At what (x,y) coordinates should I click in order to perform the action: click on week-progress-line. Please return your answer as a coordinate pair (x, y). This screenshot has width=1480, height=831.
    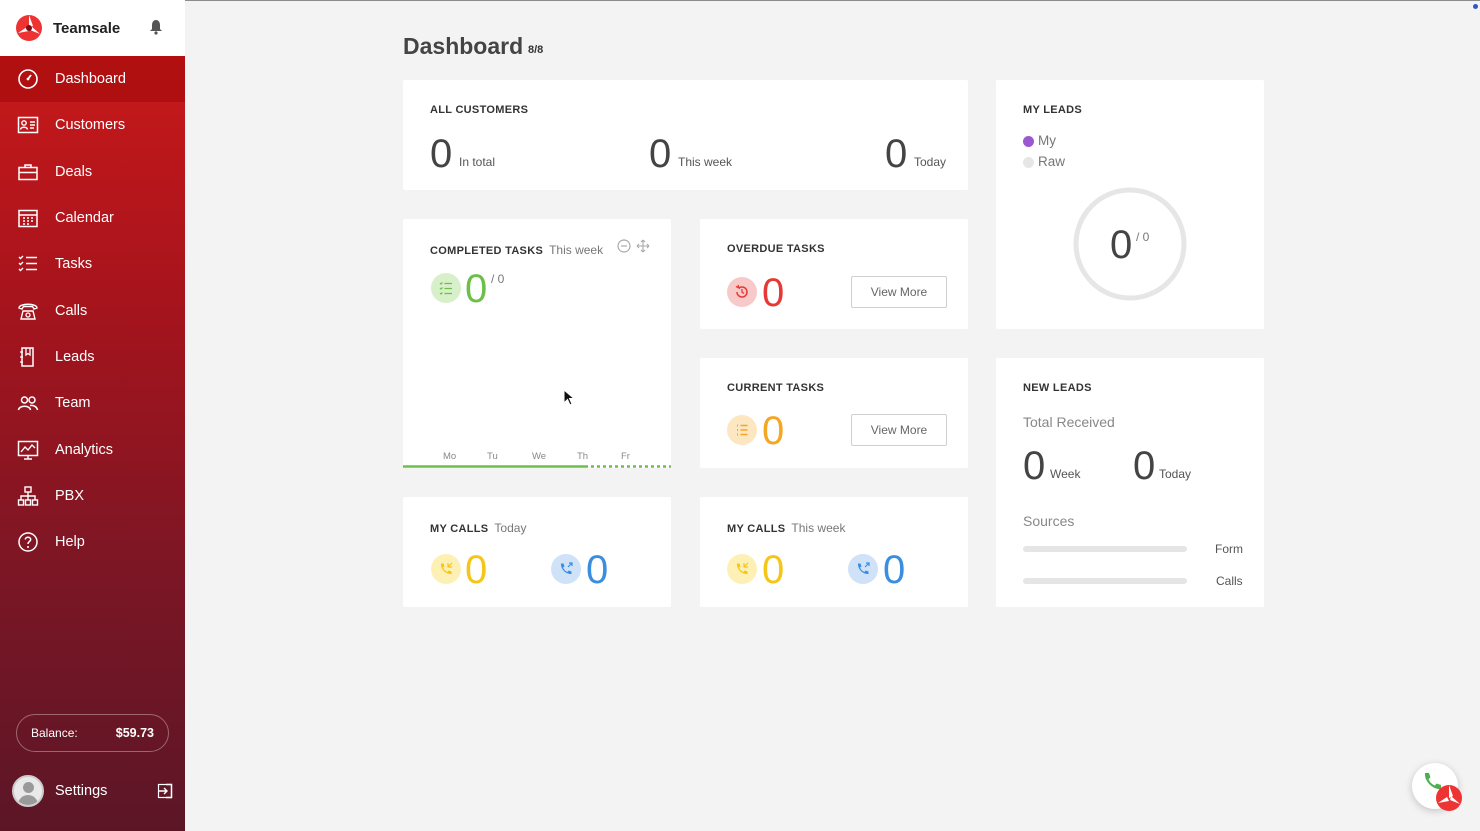
    Looking at the image, I should click on (537, 466).